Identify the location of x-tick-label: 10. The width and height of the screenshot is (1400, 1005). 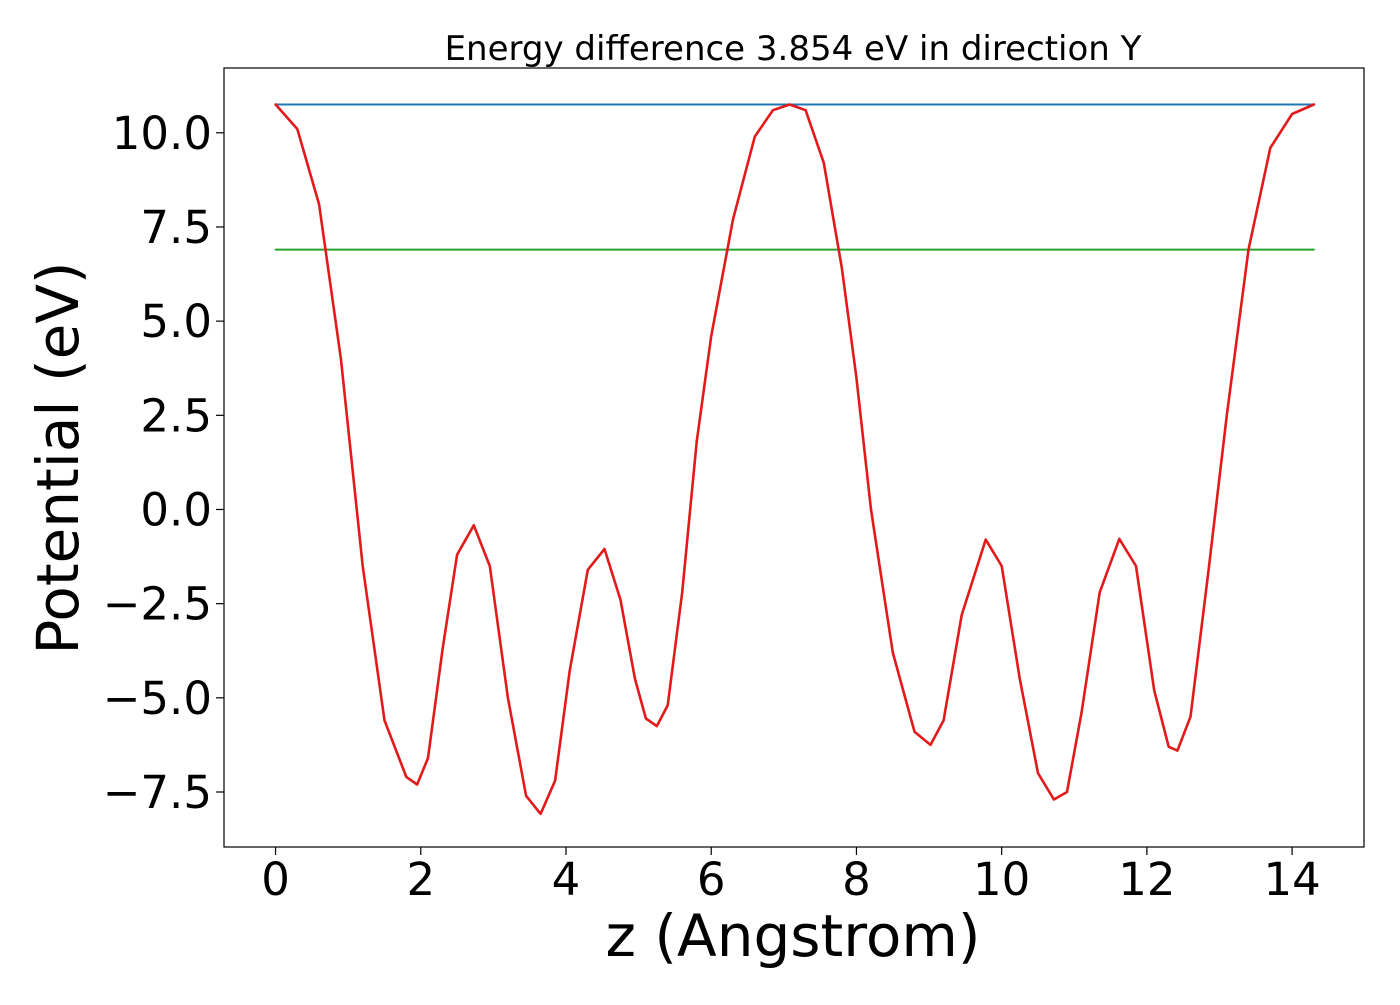
(1001, 879).